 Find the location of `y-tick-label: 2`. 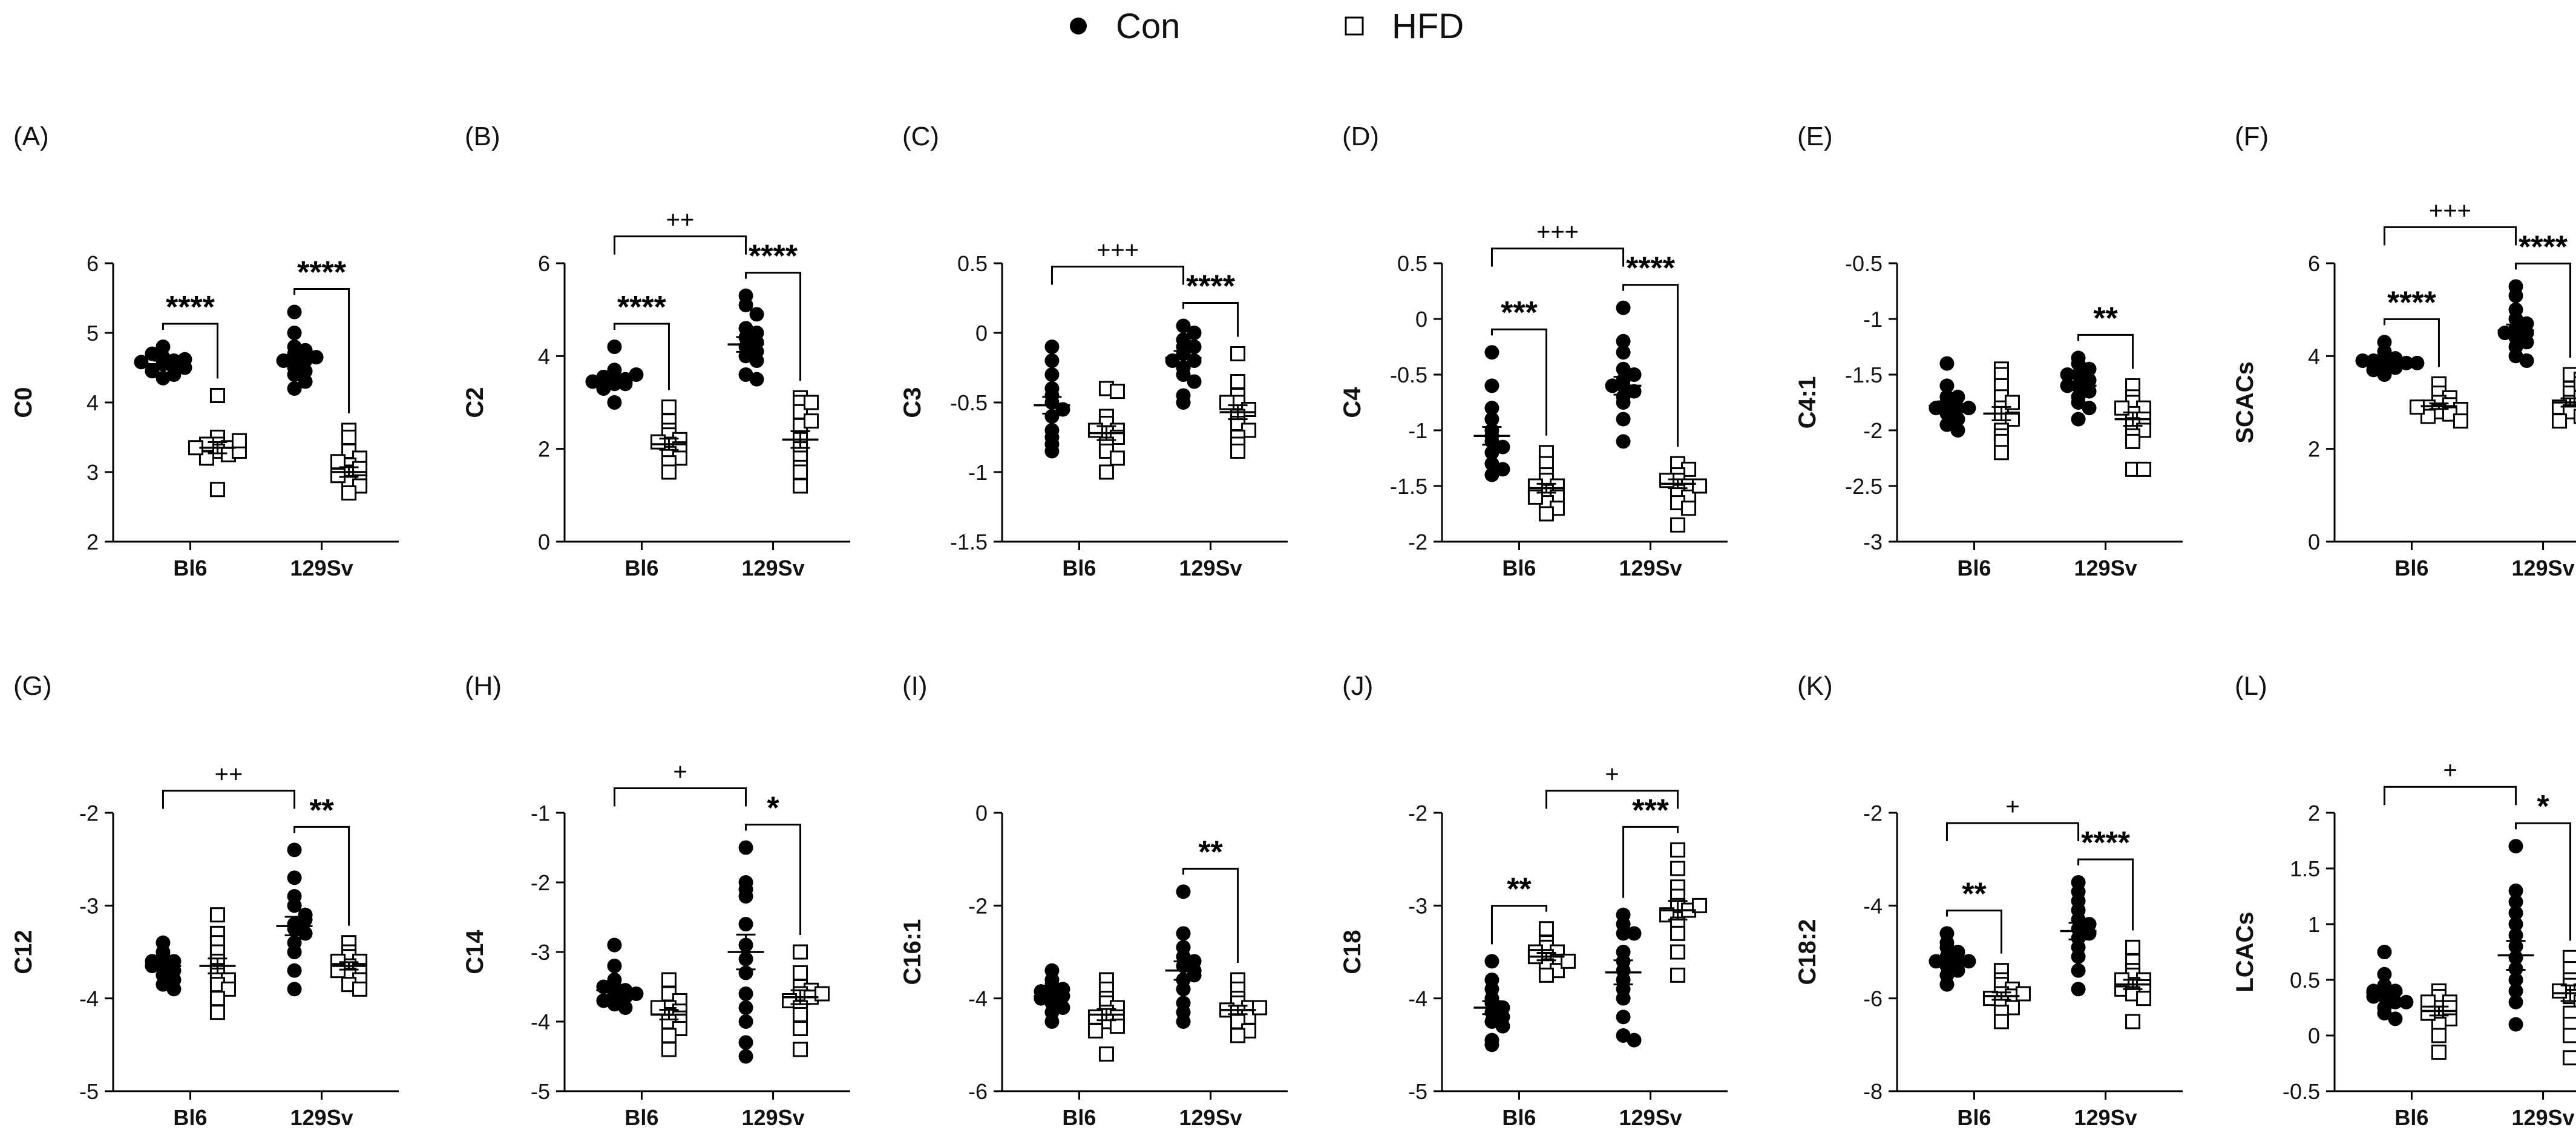

y-tick-label: 2 is located at coordinates (93, 542).